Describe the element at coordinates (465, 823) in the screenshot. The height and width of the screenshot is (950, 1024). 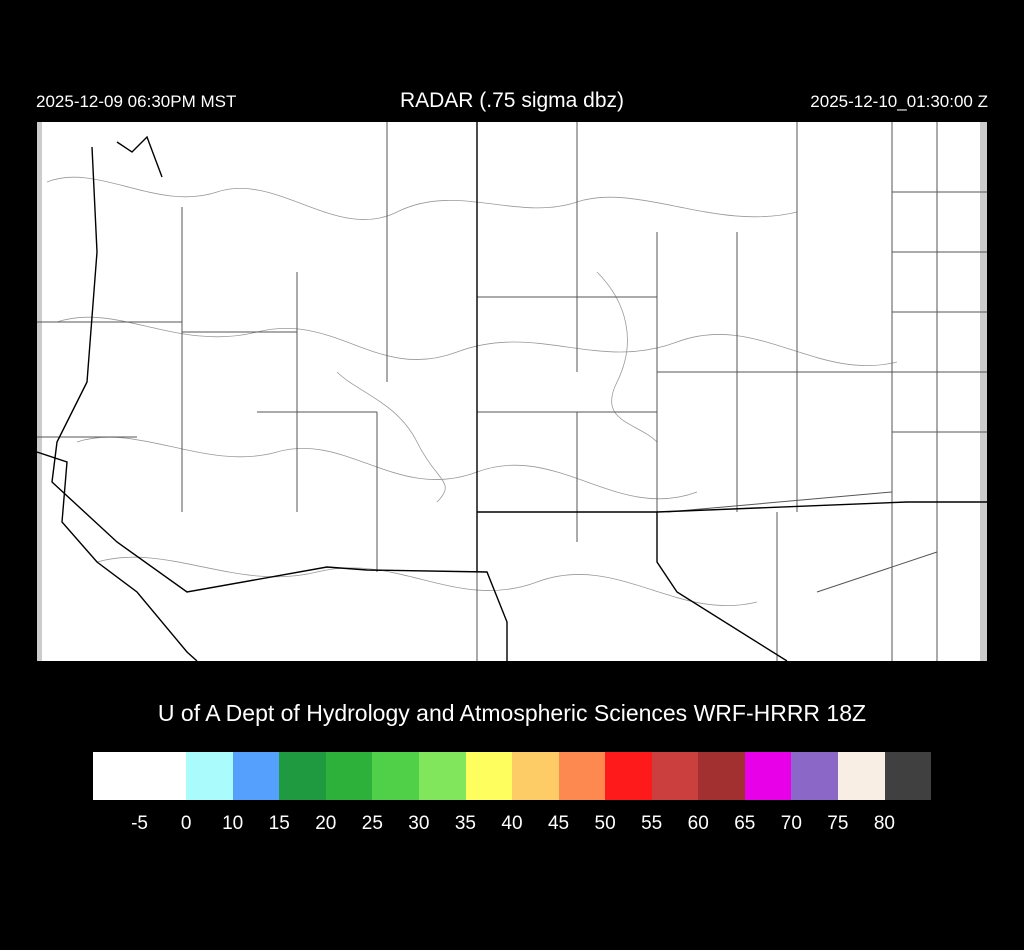
I see `colorbar-tick-label: 35` at that location.